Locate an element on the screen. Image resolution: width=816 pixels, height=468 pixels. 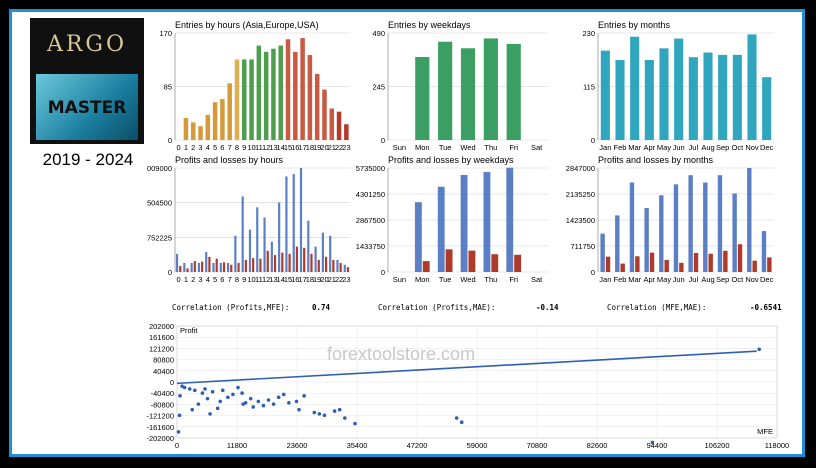
em-title: Entries by months is located at coordinates (634, 25).